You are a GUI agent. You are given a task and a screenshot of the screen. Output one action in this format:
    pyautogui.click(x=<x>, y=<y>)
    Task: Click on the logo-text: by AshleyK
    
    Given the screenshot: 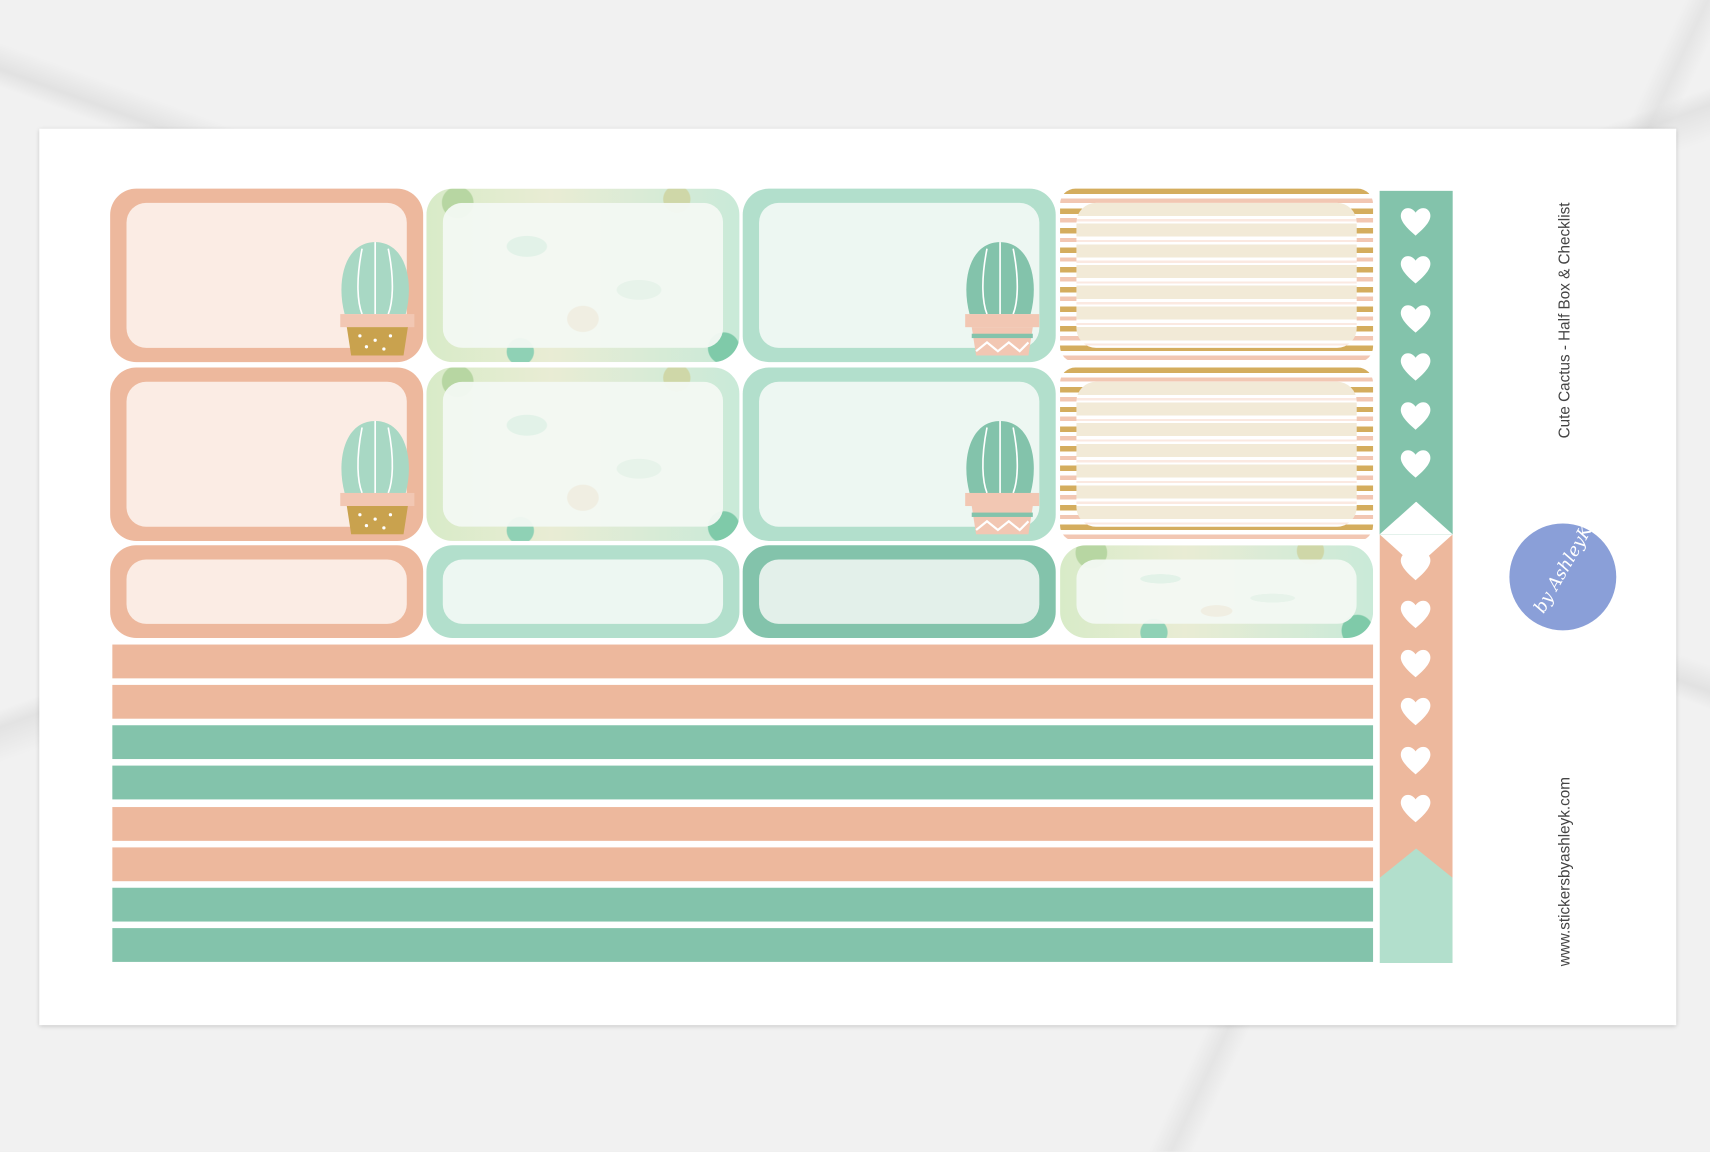 What is the action you would take?
    pyautogui.click(x=1563, y=569)
    